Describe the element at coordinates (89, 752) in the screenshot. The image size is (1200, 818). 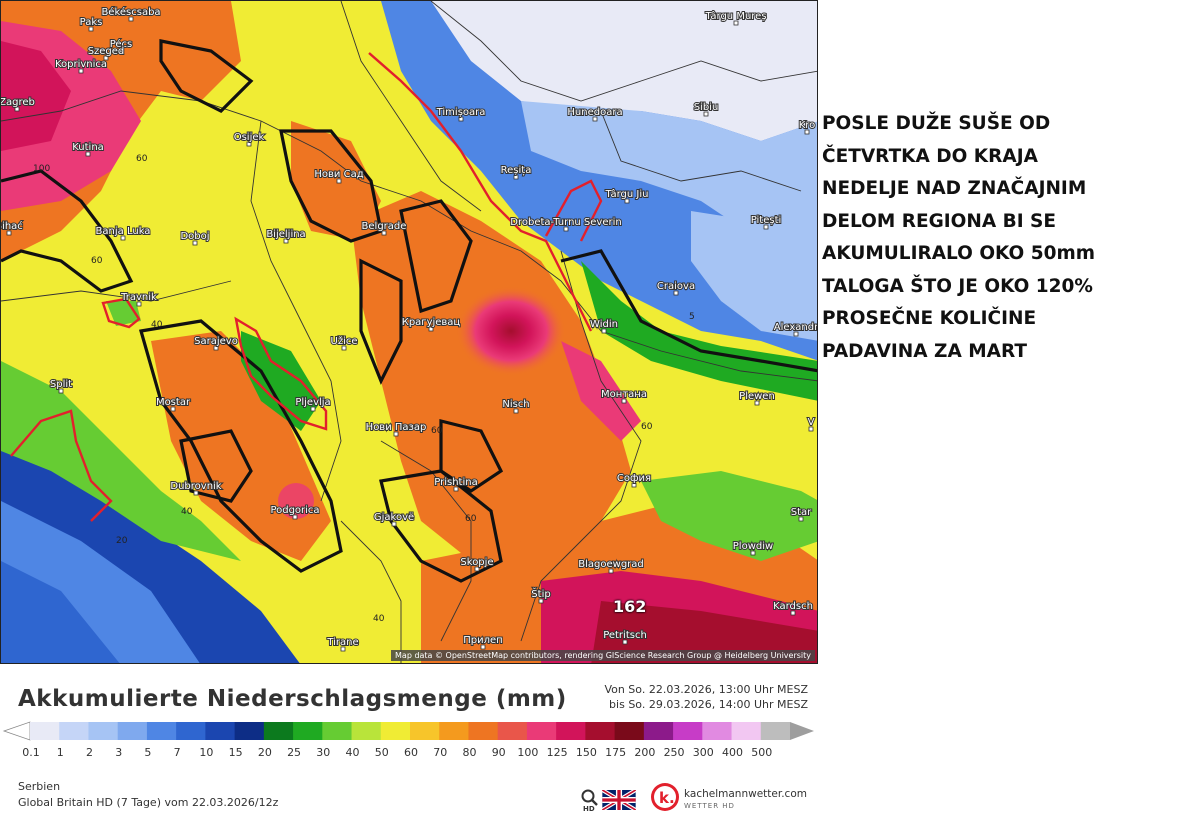
I see `legend-tick-label: 2` at that location.